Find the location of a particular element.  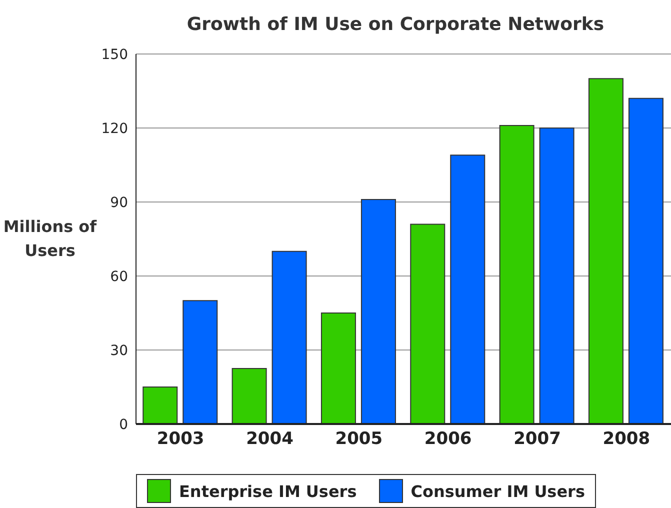

x-tick-label: 2004 is located at coordinates (270, 439).